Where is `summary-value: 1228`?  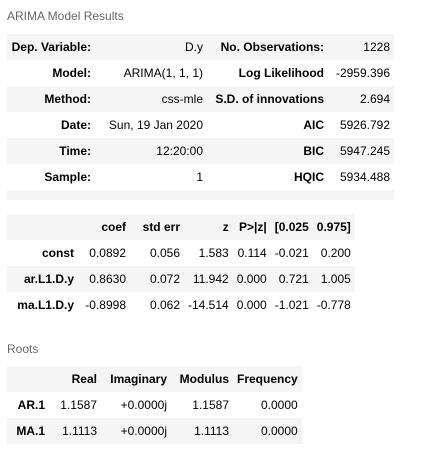 summary-value: 1228 is located at coordinates (361, 47).